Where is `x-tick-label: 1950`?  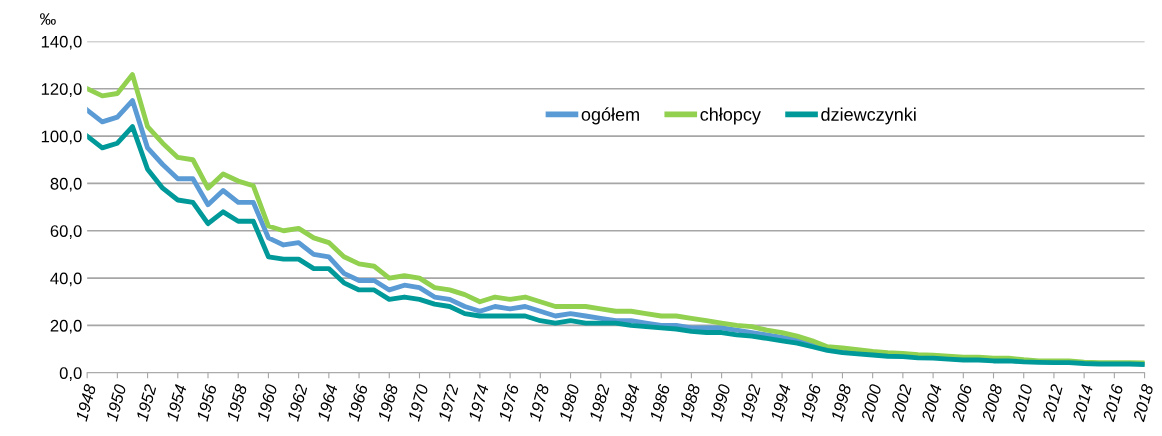
x-tick-label: 1950 is located at coordinates (116, 402).